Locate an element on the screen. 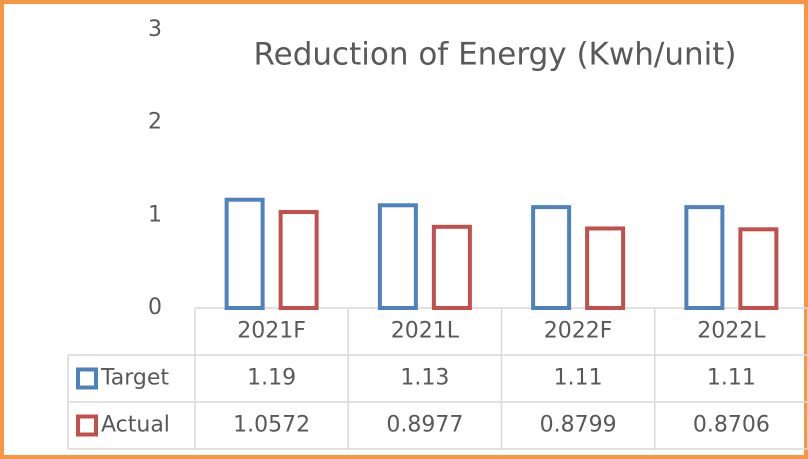 The width and height of the screenshot is (808, 459). table-value: 0.8977 is located at coordinates (424, 425).